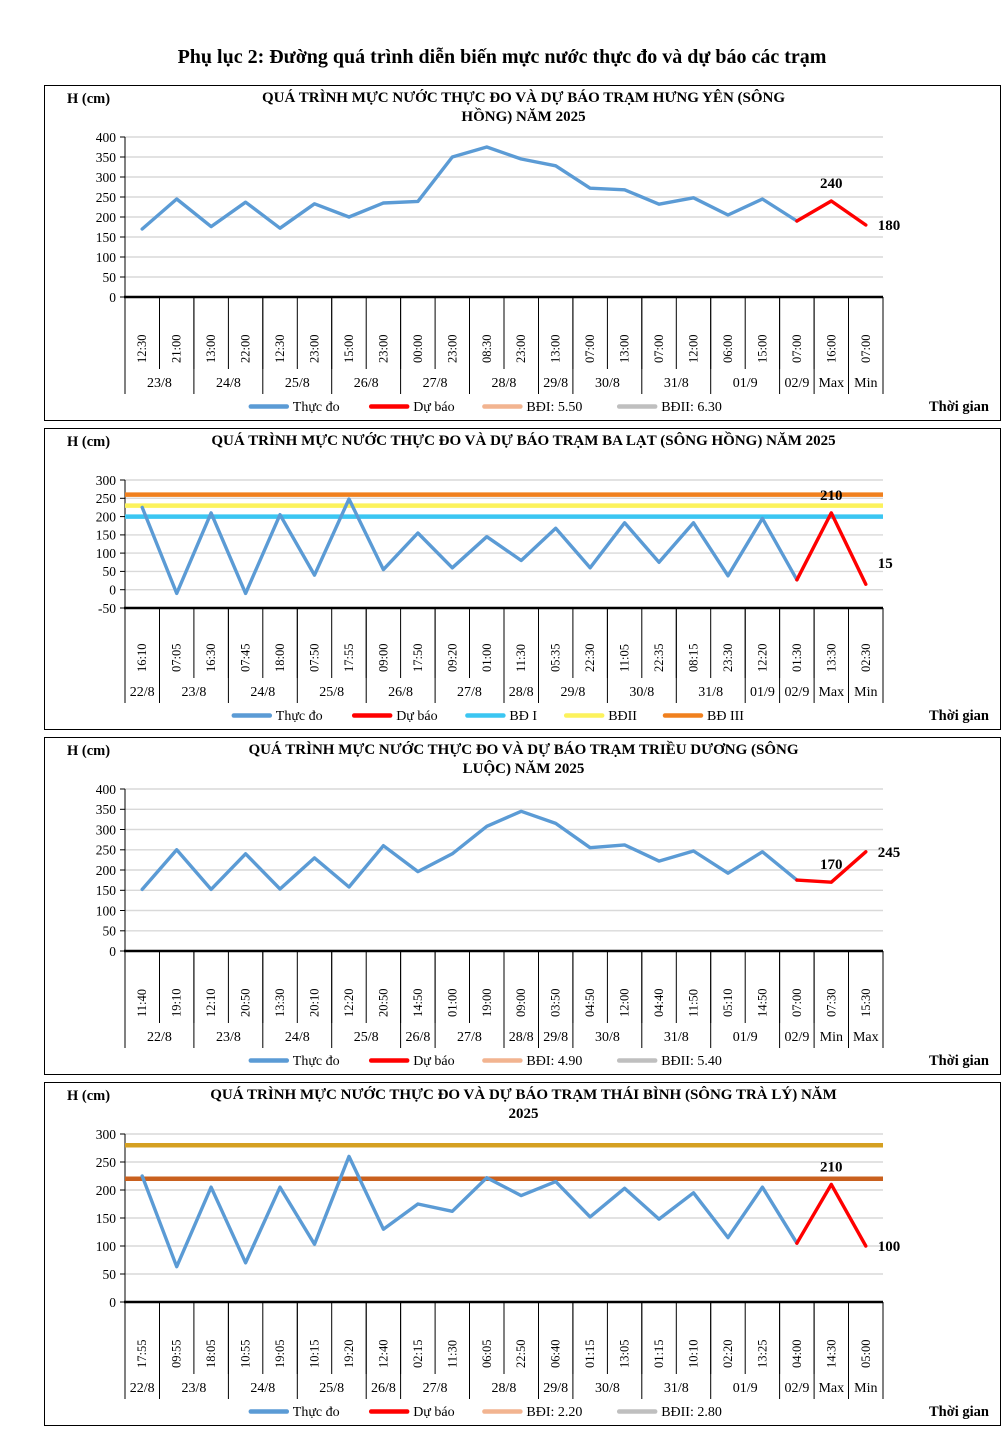  What do you see at coordinates (831, 496) in the screenshot?
I see `annotation-label: 210` at bounding box center [831, 496].